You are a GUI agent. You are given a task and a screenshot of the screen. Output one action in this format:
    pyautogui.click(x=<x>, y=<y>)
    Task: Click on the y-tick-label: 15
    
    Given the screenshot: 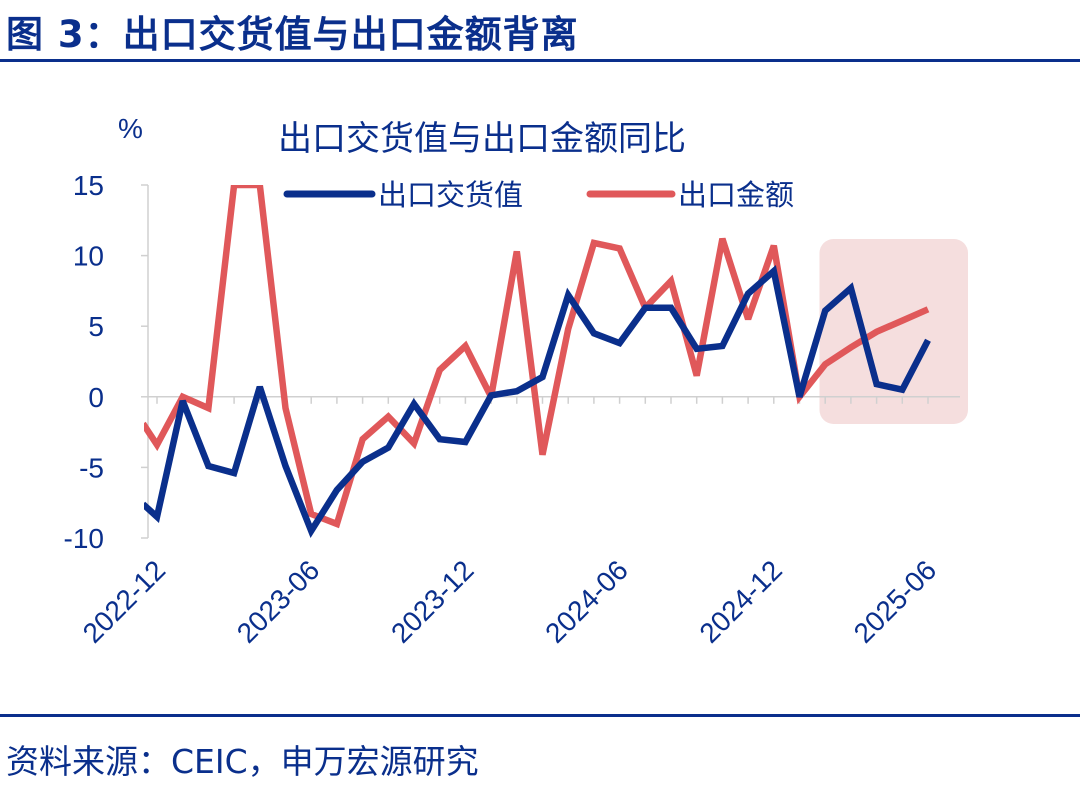 What is the action you would take?
    pyautogui.click(x=88, y=185)
    